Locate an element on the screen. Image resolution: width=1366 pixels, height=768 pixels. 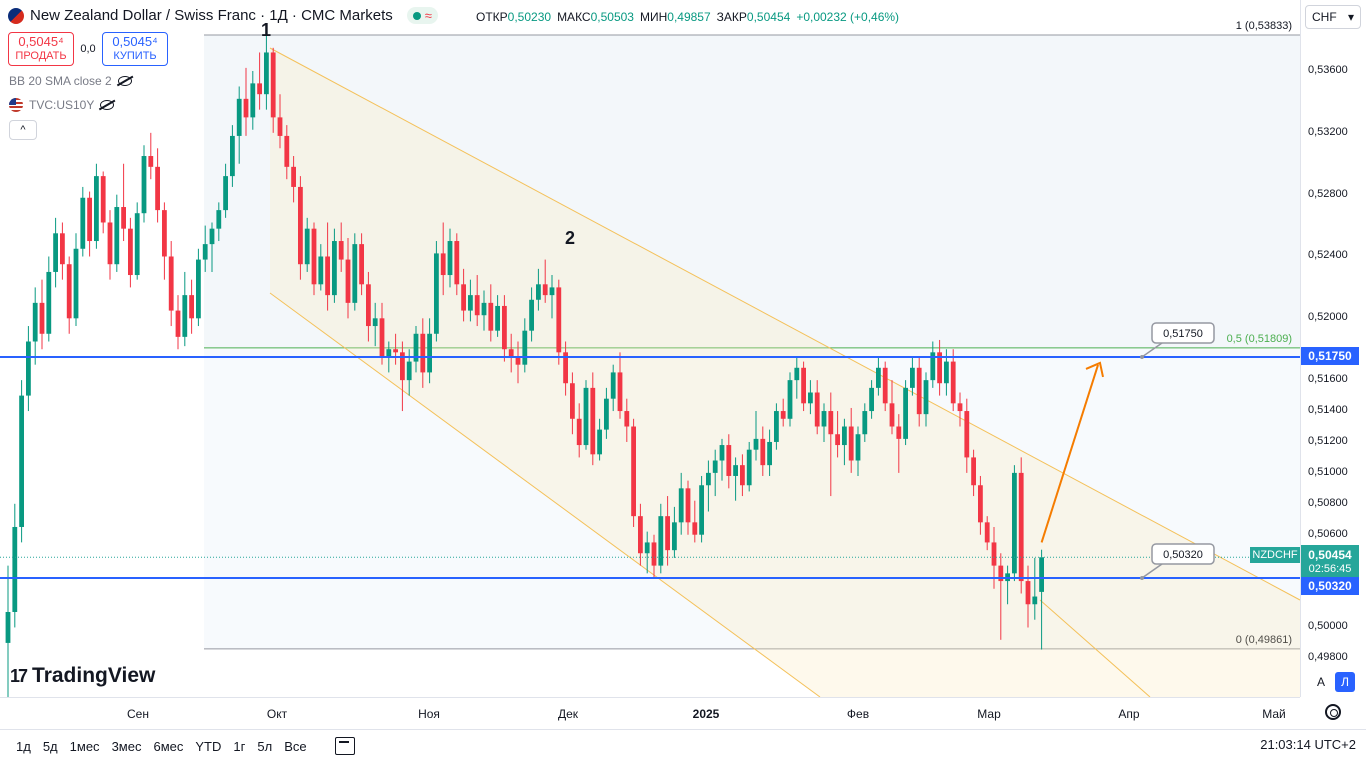
indicator-bb: BB 20 SMA close 2 is located at coordinates (70, 81).